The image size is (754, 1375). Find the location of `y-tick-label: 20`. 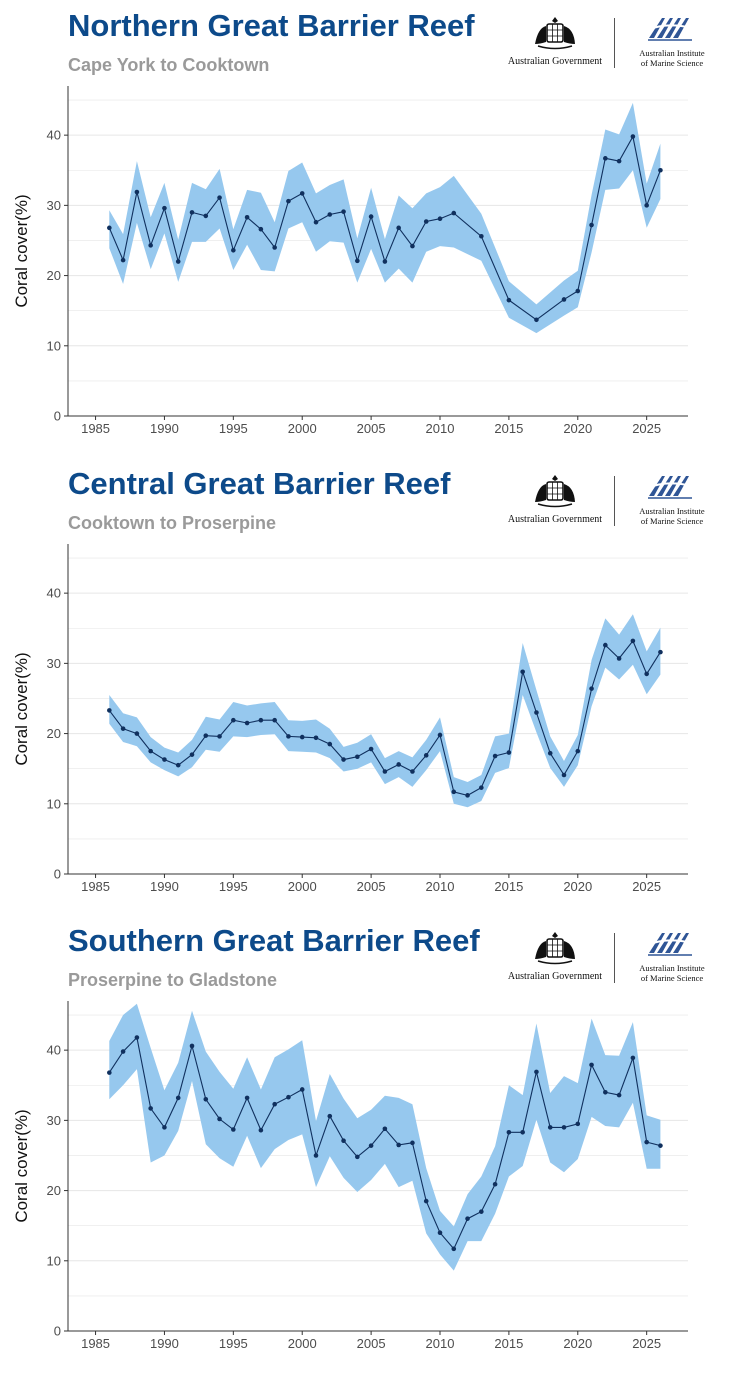

y-tick-label: 20 is located at coordinates (54, 275).